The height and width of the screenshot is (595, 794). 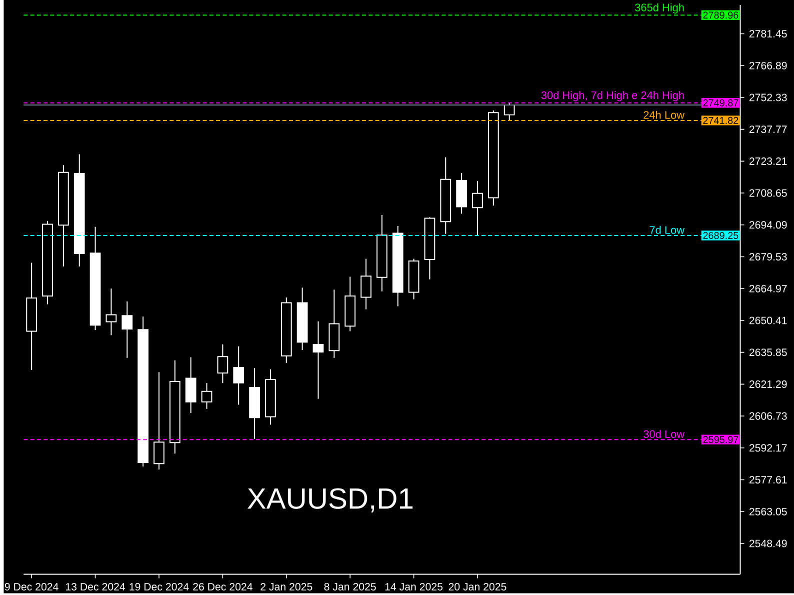 What do you see at coordinates (222, 587) in the screenshot?
I see `x-tick-label: 26 Dec 2024` at bounding box center [222, 587].